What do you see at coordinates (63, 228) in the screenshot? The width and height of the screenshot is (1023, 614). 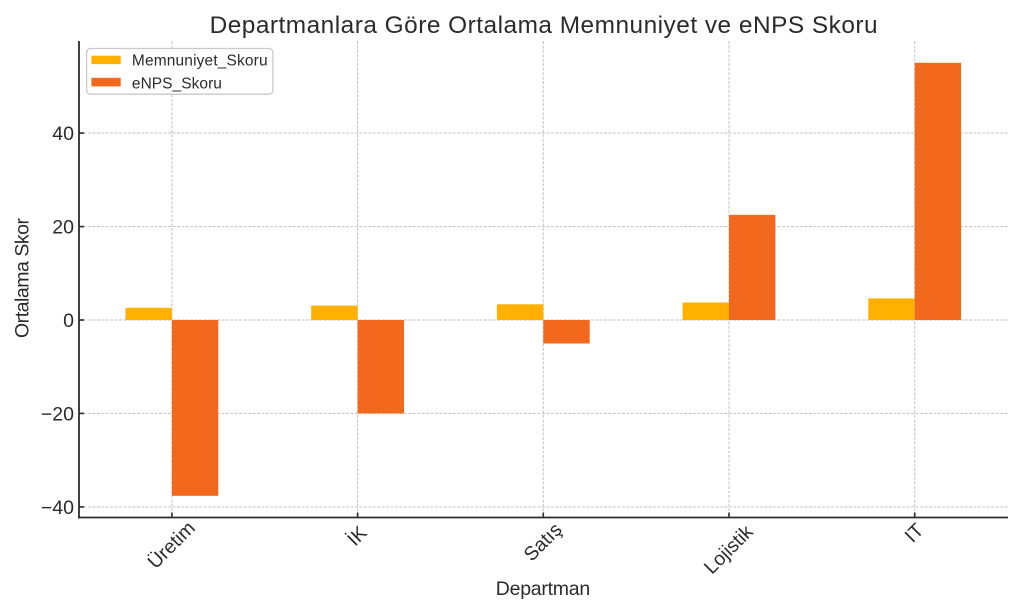 I see `svg-text: 20` at bounding box center [63, 228].